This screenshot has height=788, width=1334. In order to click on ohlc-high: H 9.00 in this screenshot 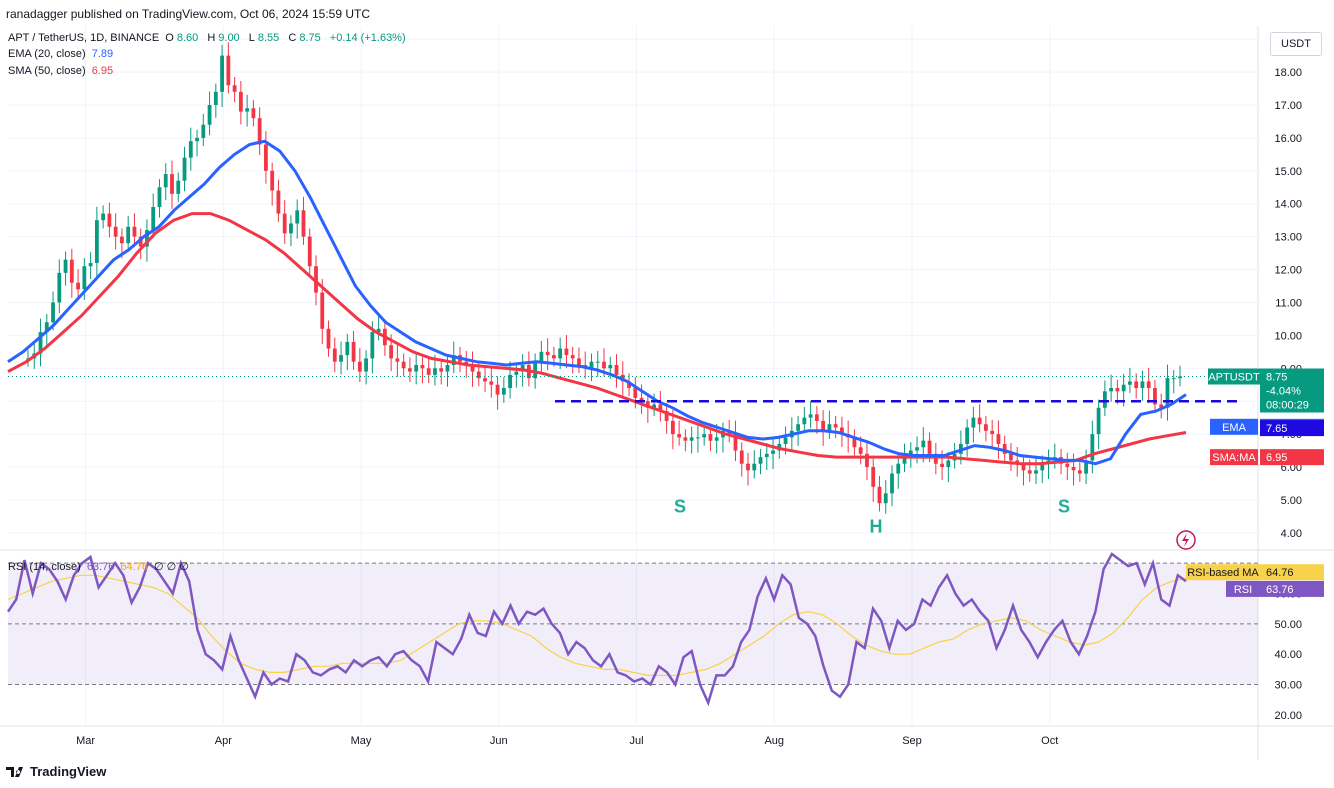, I will do `click(224, 38)`.